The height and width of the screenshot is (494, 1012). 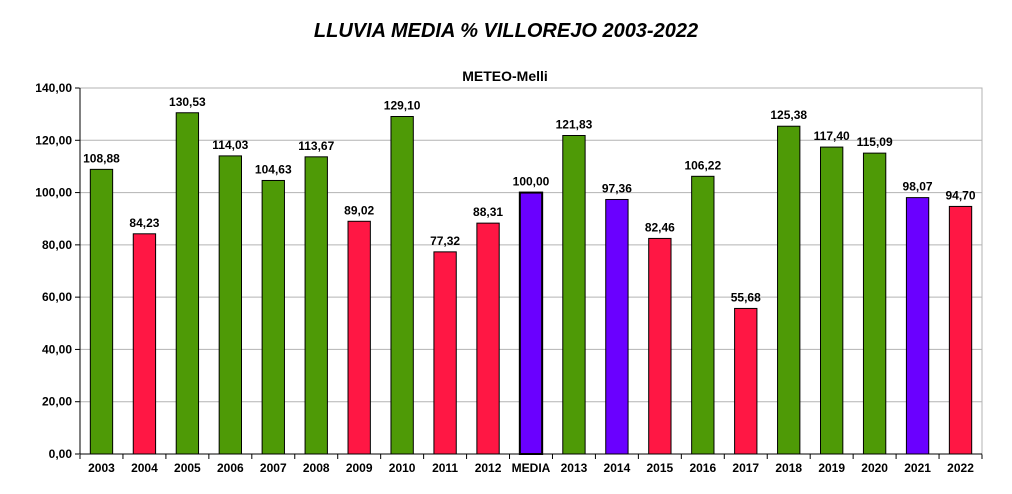 What do you see at coordinates (359, 210) in the screenshot?
I see `data-label-2009: 89,02` at bounding box center [359, 210].